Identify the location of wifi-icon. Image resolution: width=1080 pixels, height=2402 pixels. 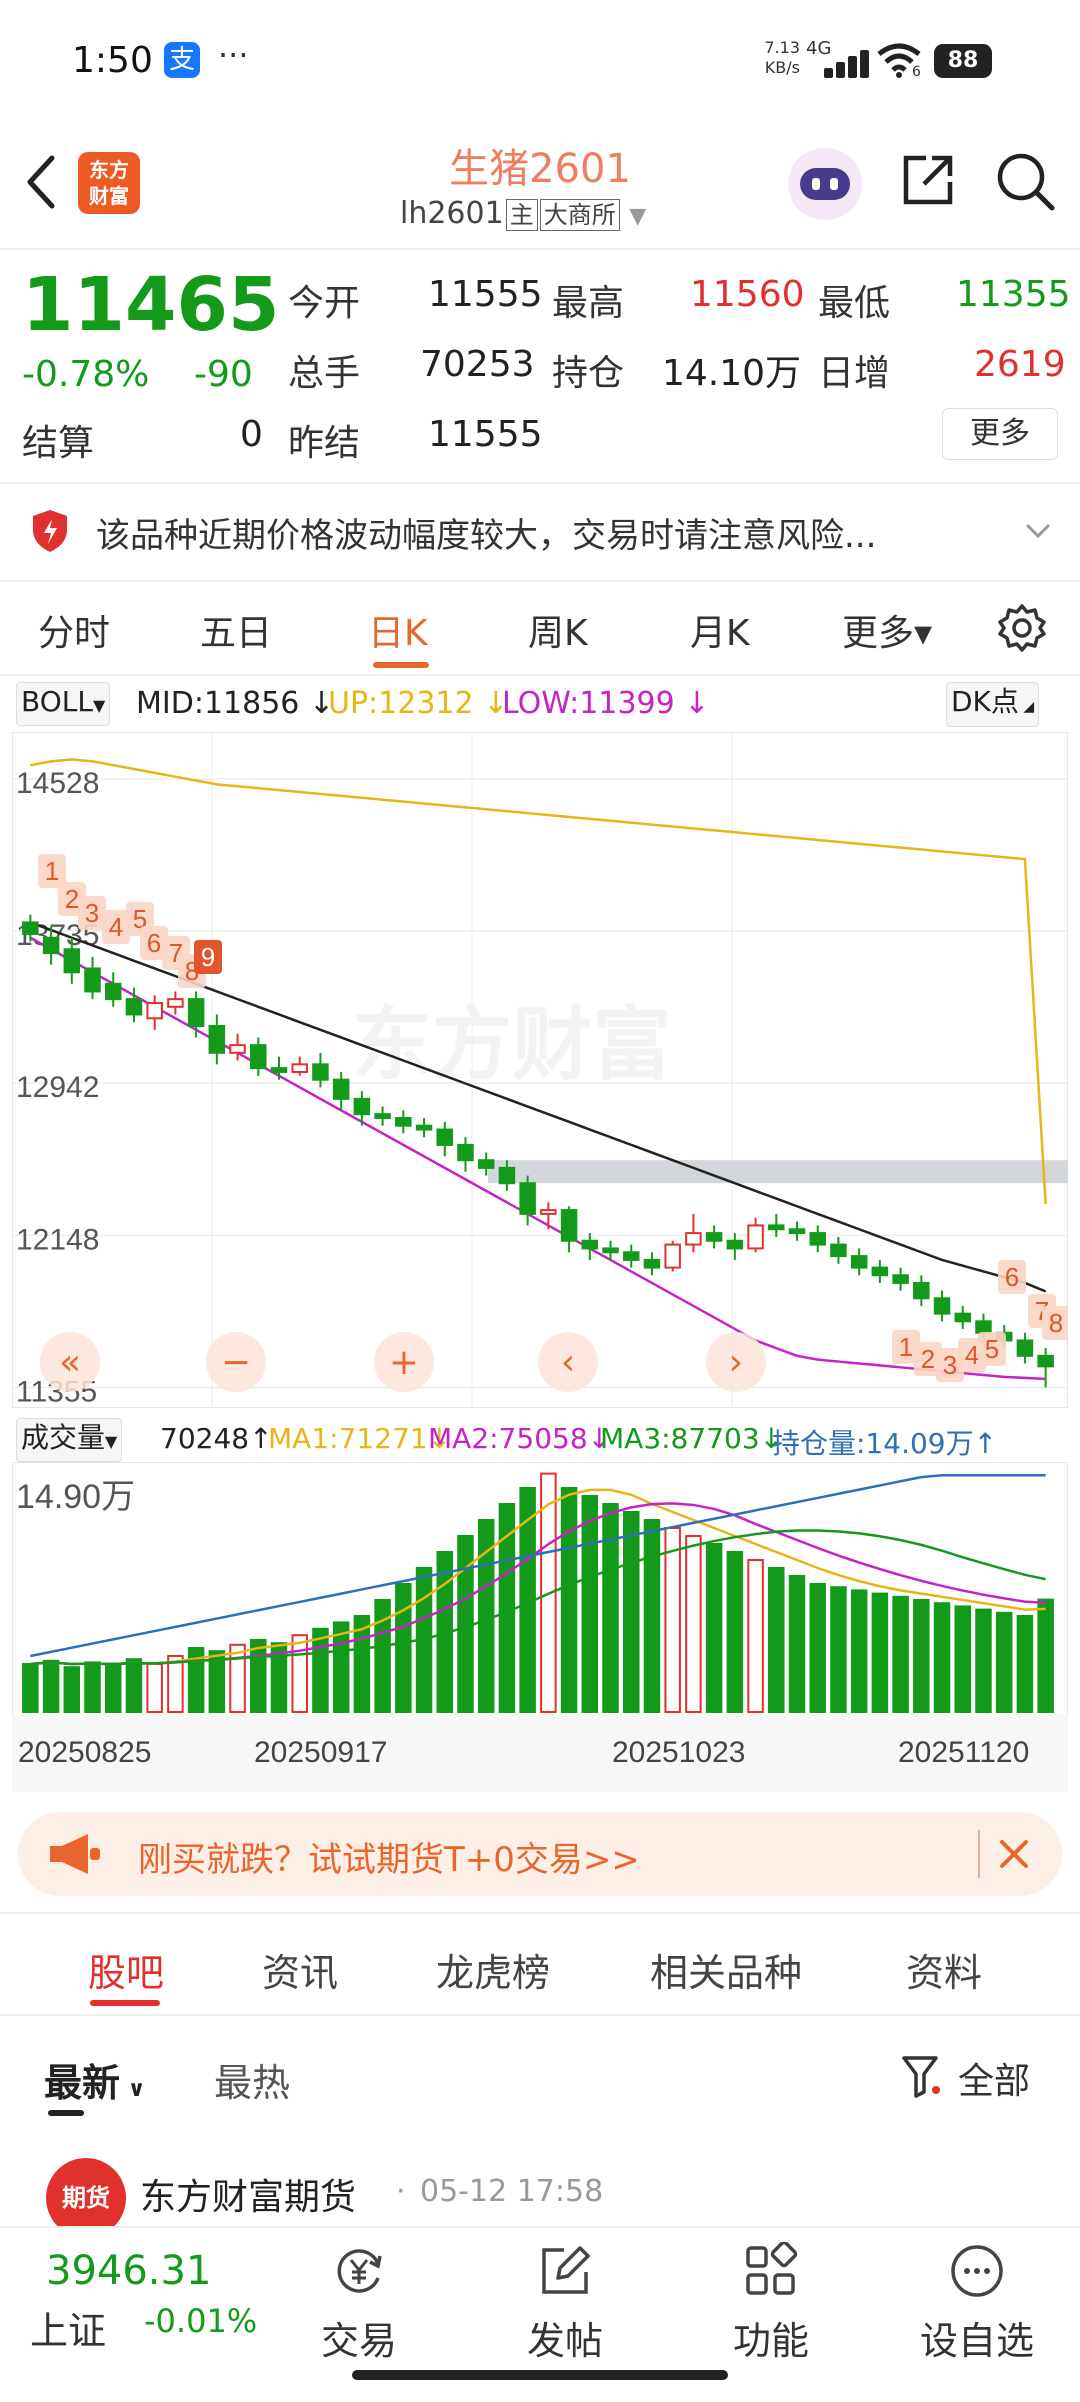
(899, 60).